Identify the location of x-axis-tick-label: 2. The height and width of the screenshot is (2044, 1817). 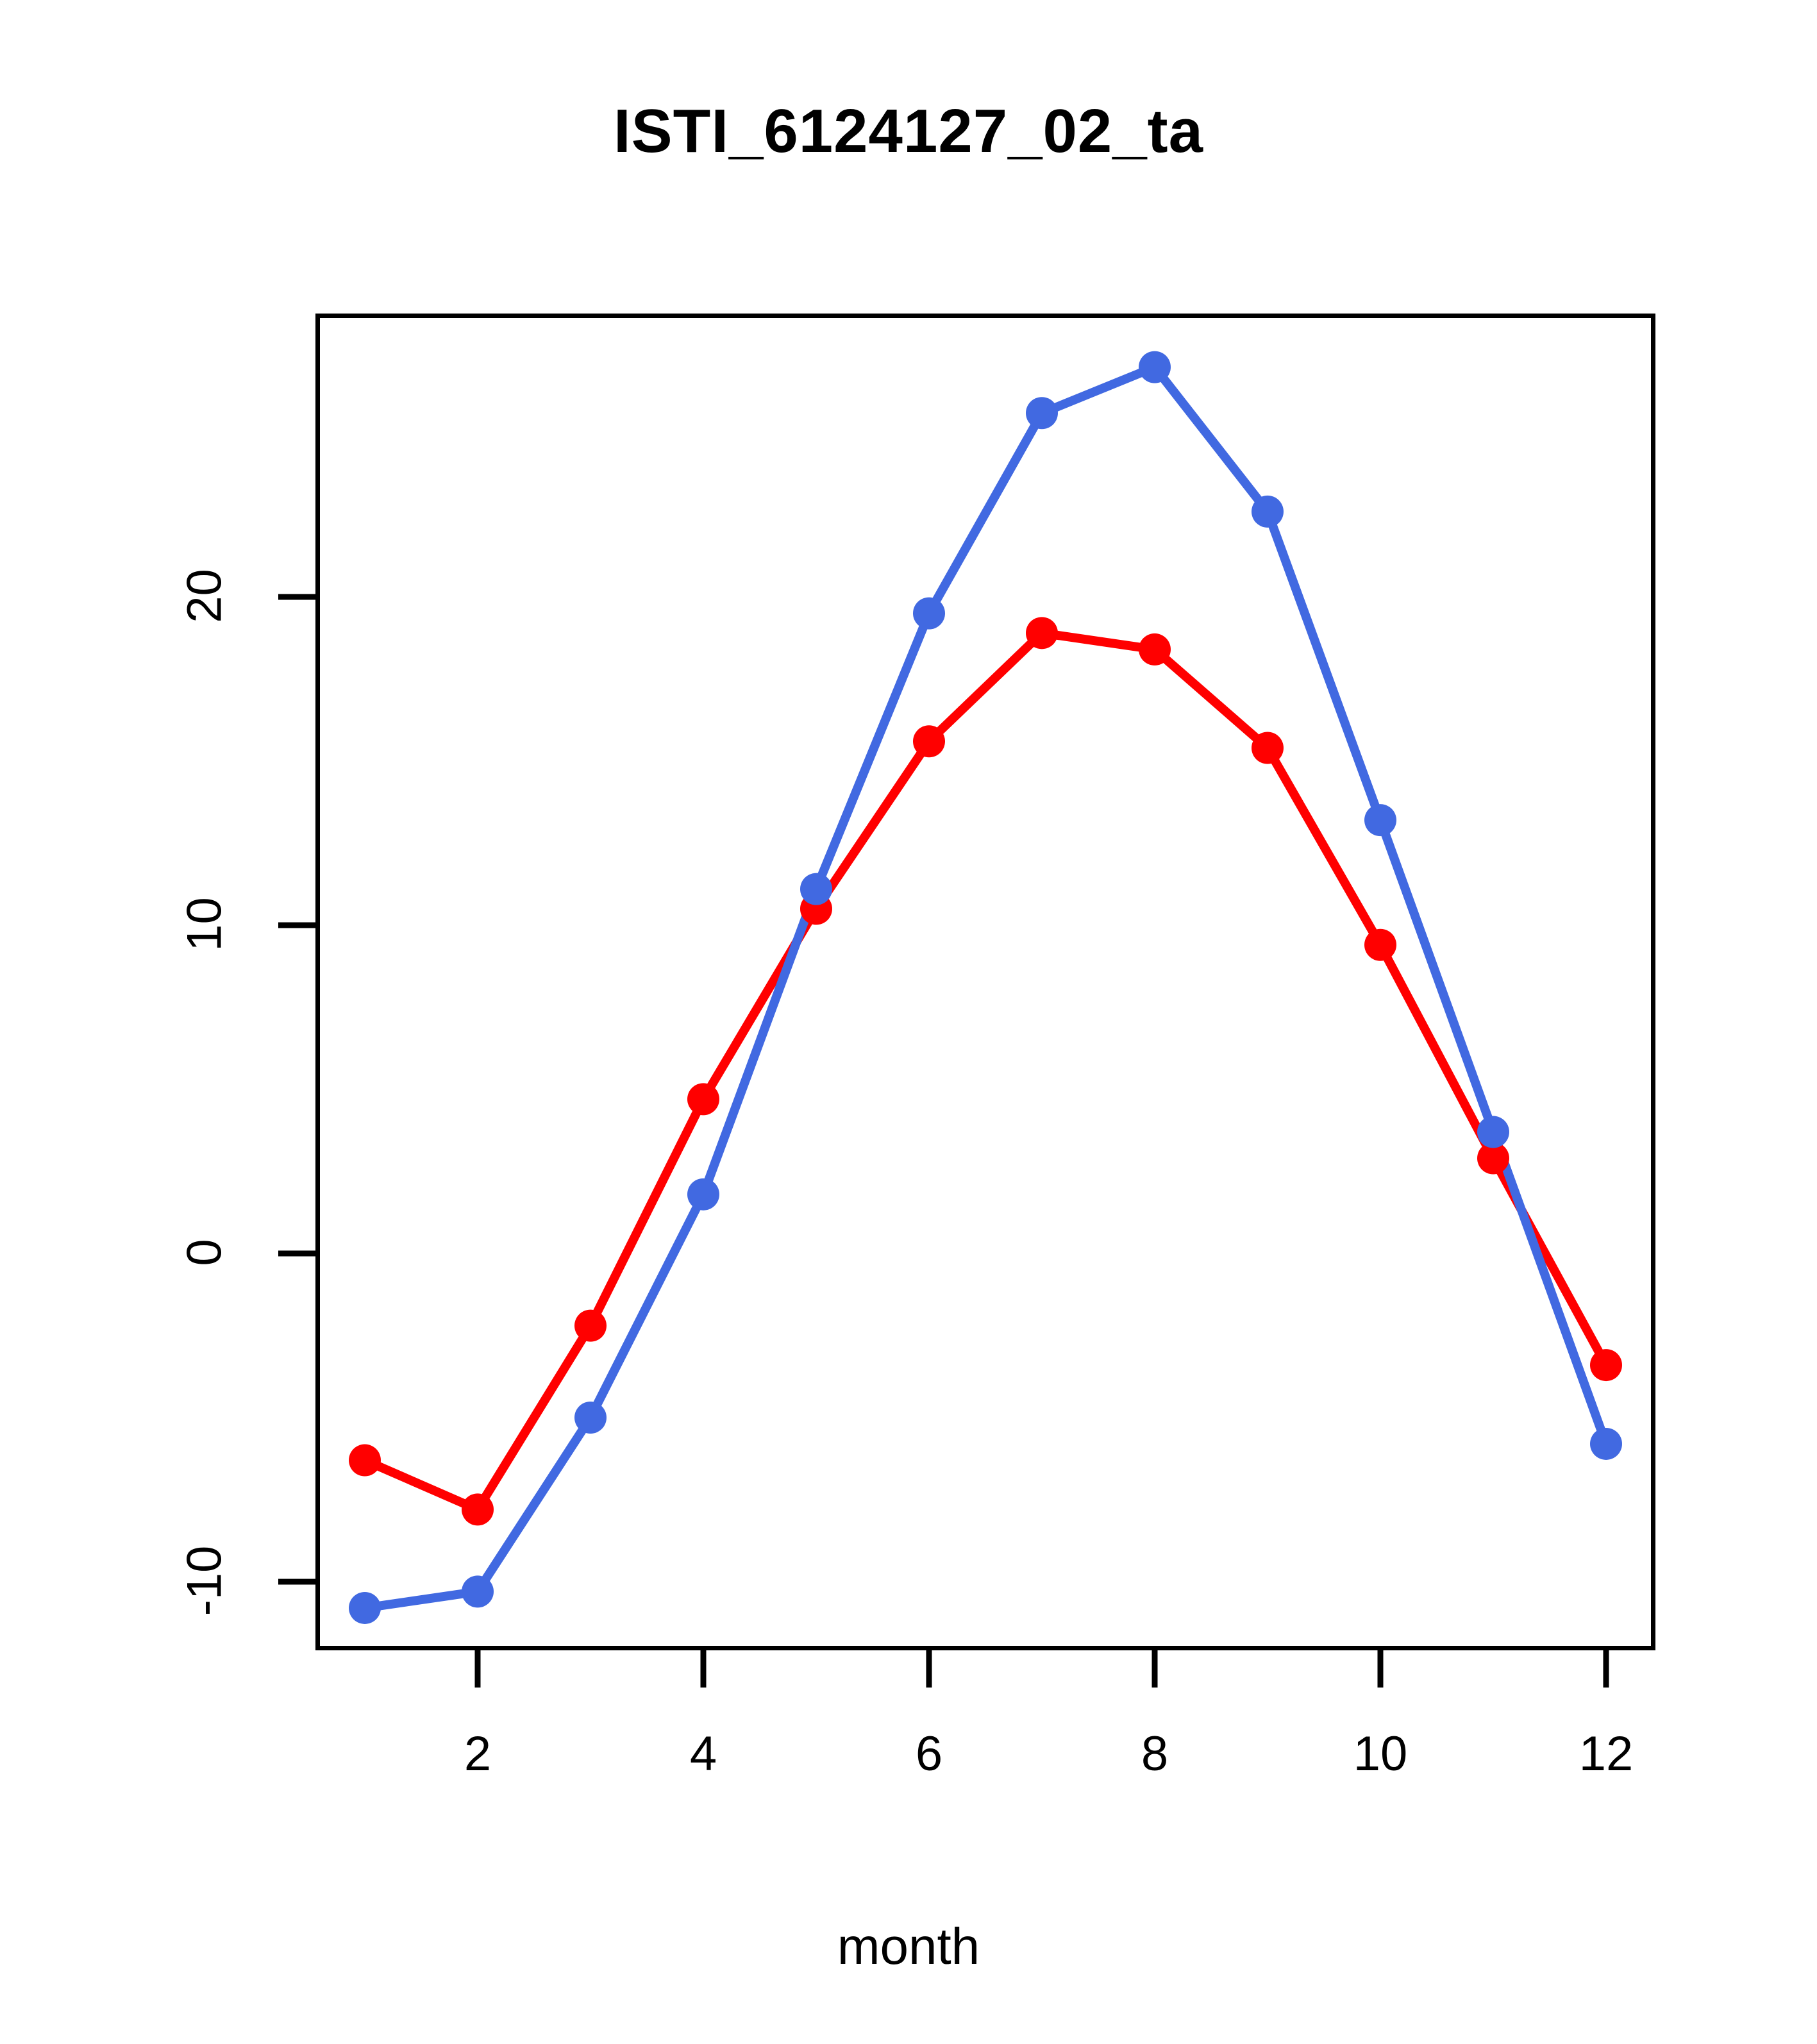
(478, 1754).